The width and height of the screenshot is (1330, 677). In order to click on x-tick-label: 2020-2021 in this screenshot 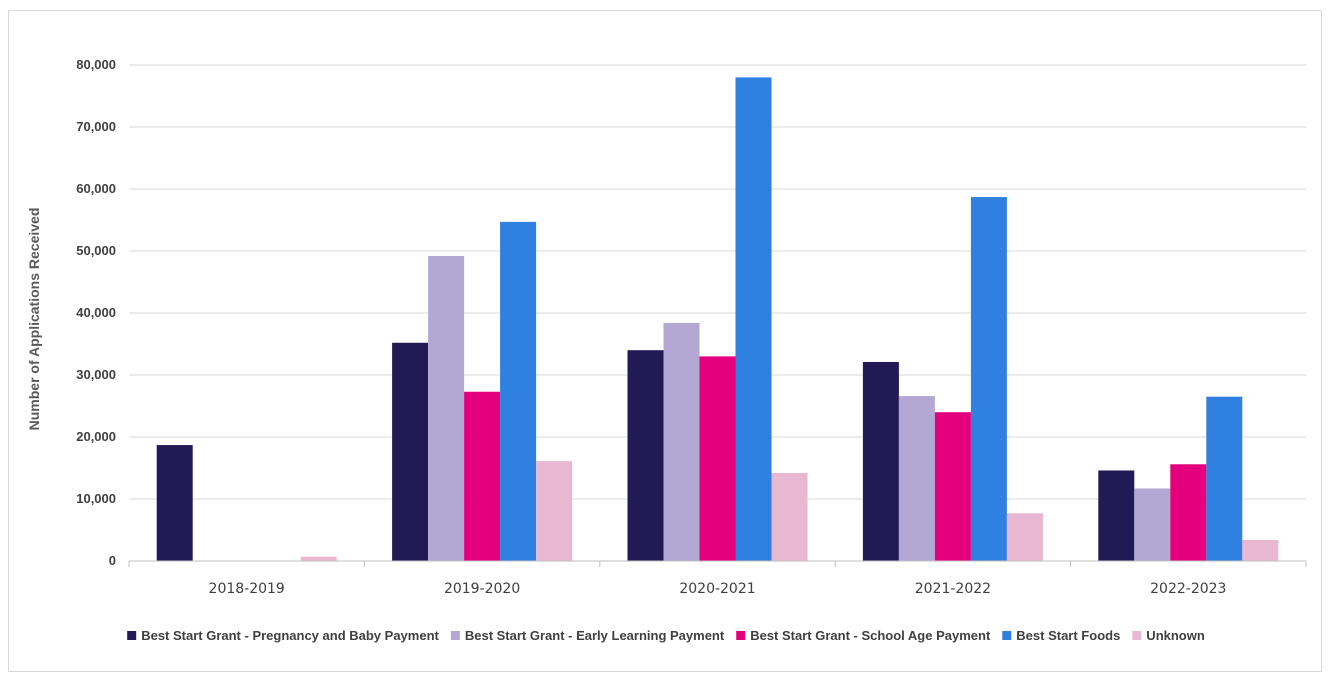, I will do `click(717, 589)`.